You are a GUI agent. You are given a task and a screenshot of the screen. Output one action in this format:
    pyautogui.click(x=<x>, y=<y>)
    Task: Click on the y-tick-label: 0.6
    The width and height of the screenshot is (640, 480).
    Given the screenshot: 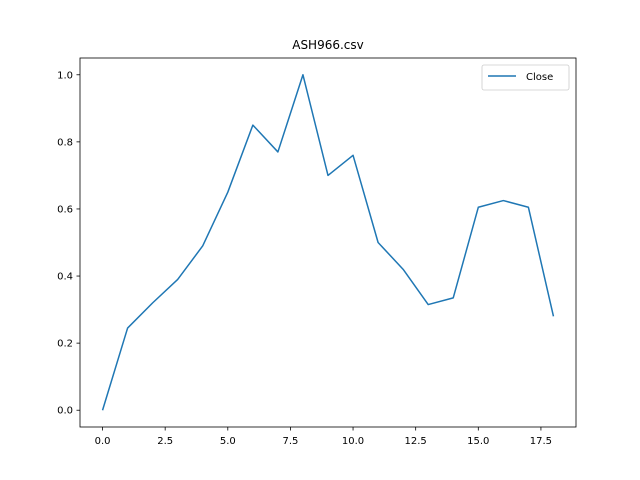 What is the action you would take?
    pyautogui.click(x=65, y=209)
    